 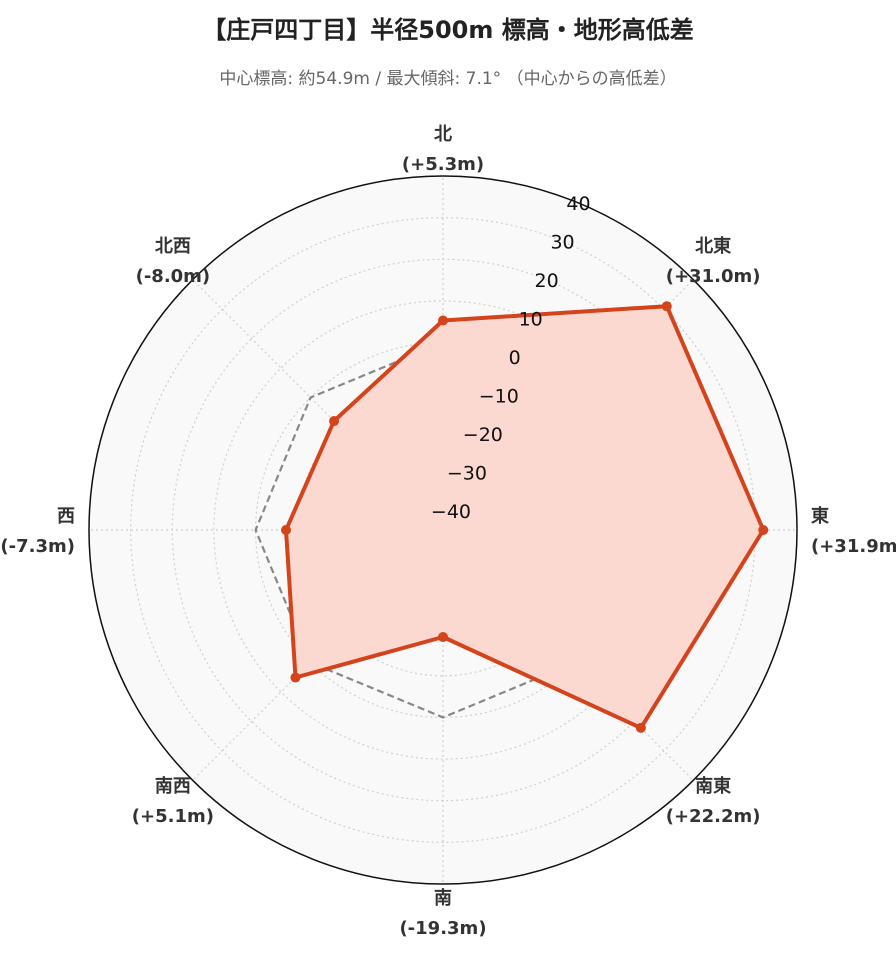 What do you see at coordinates (713, 786) in the screenshot?
I see `direction-label: 南東` at bounding box center [713, 786].